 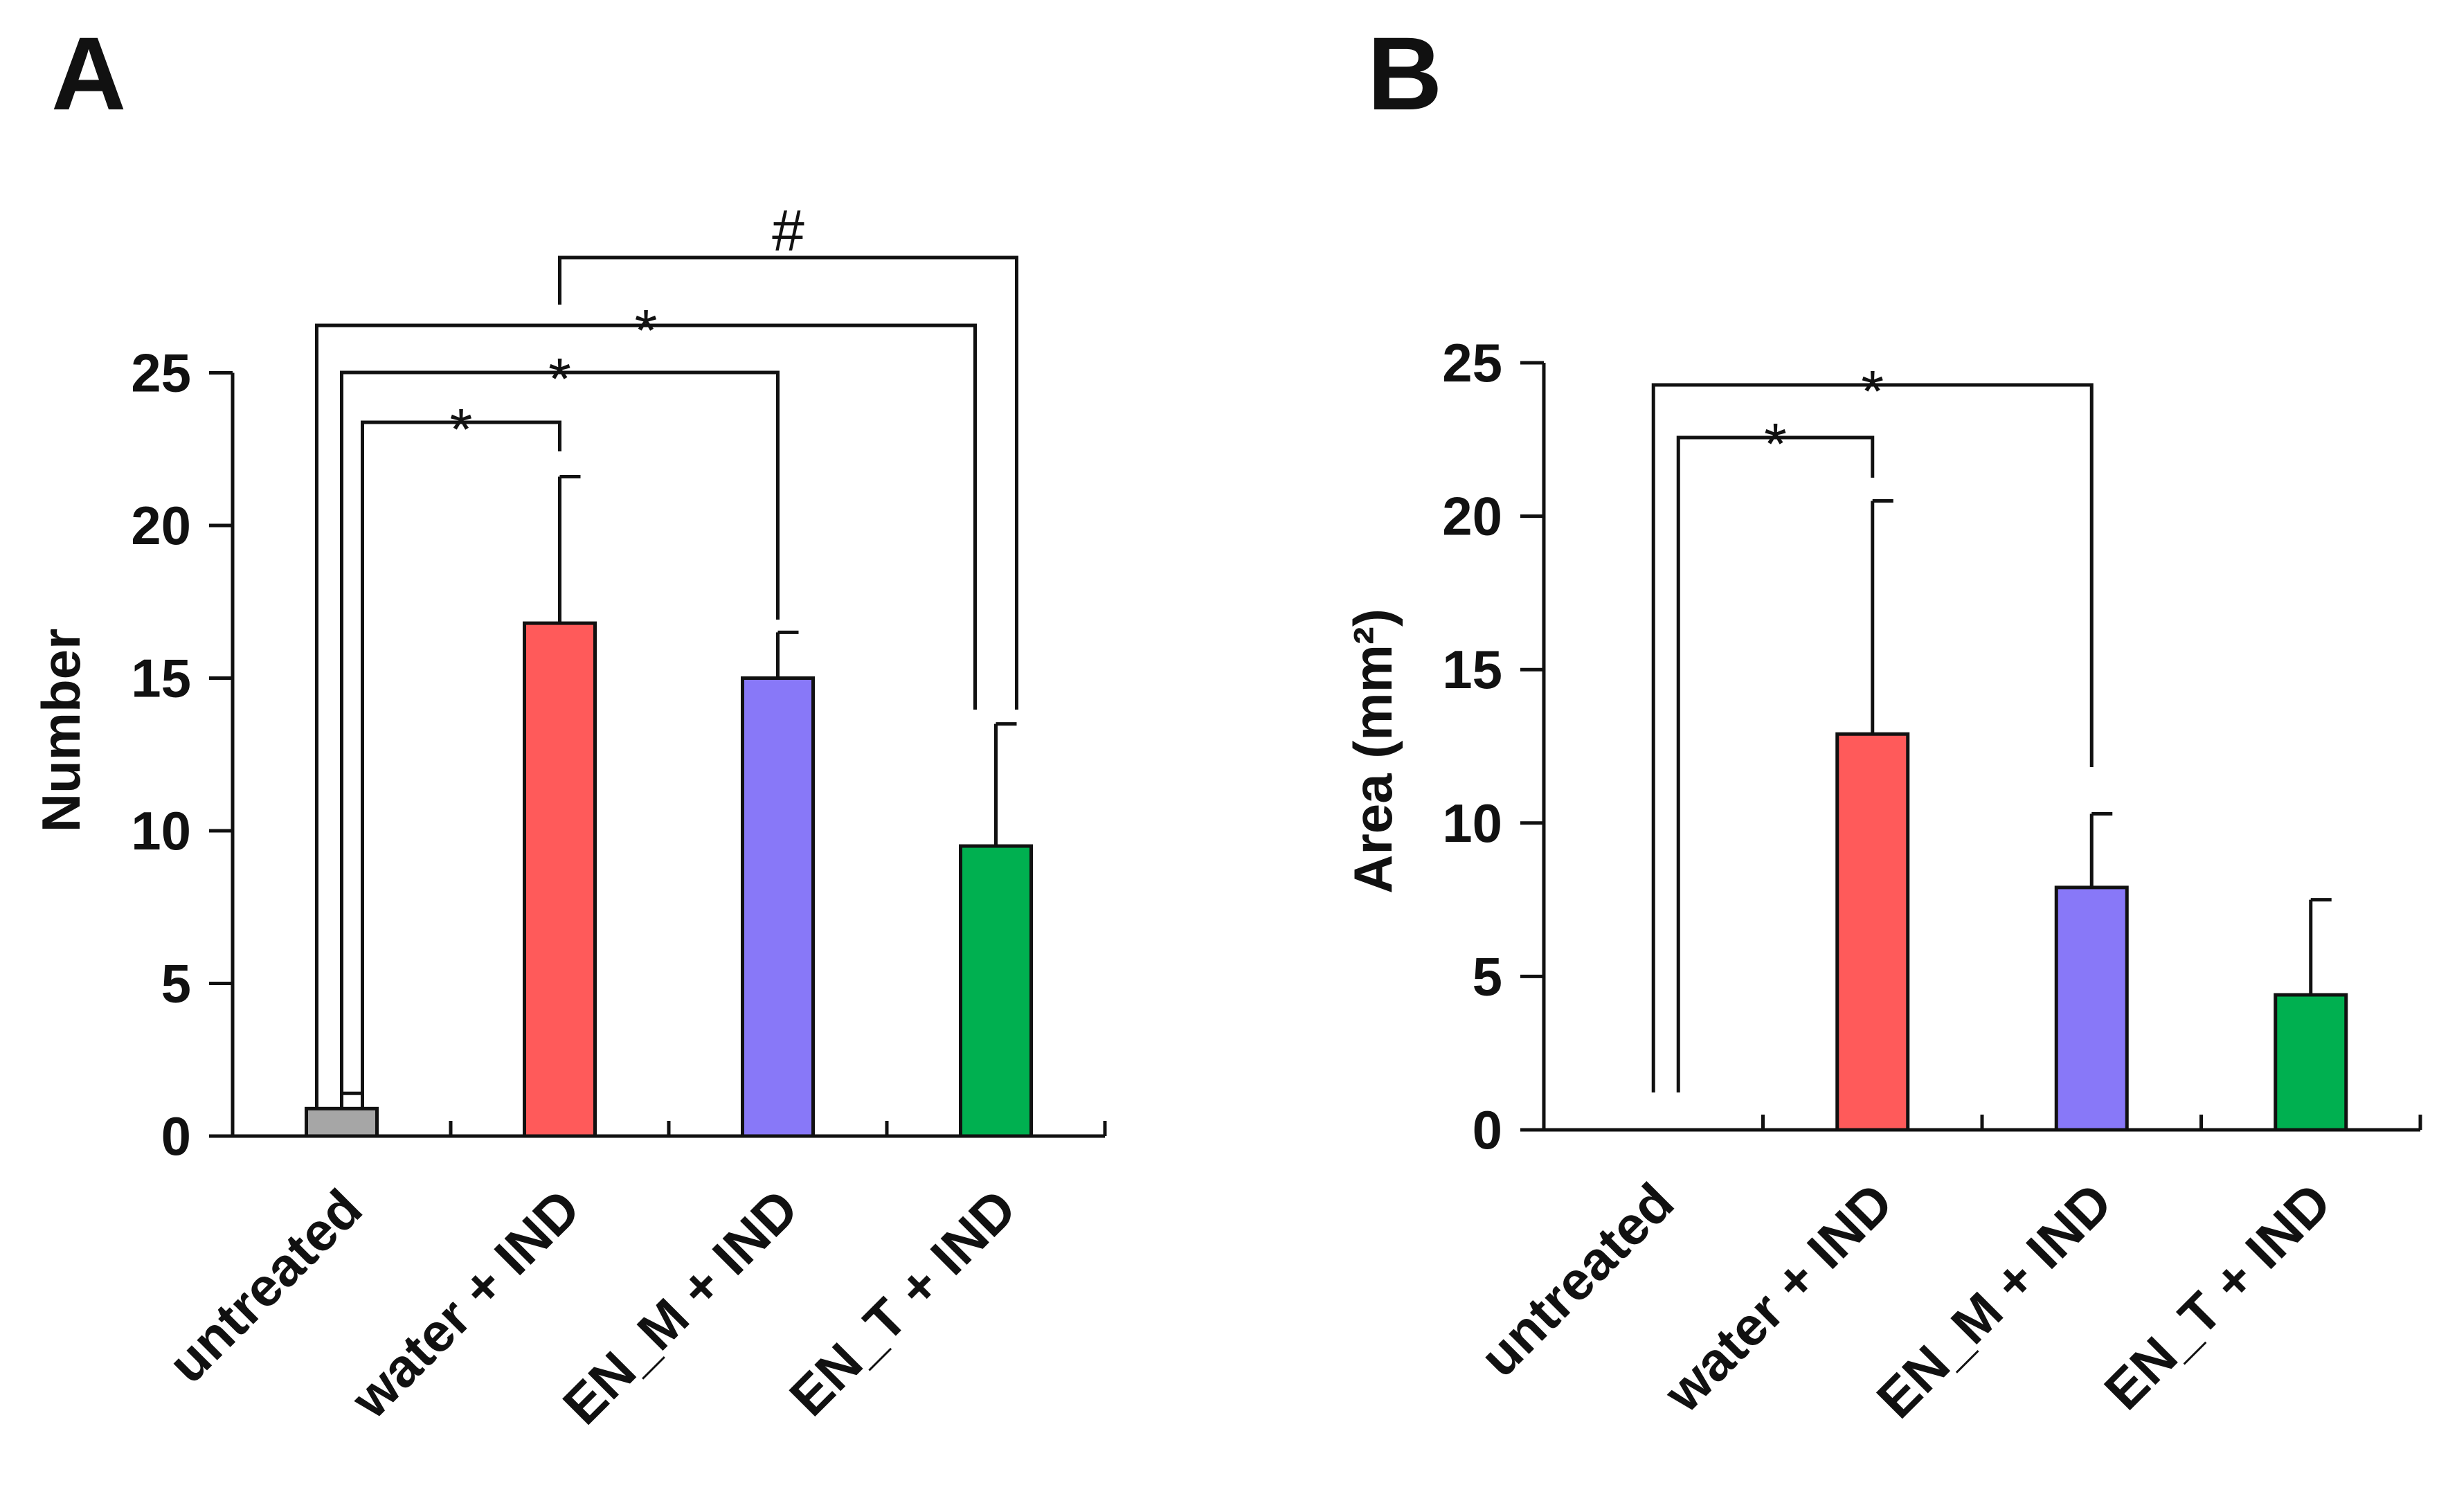 What do you see at coordinates (161, 678) in the screenshot?
I see `panel-a-y-tick-label: 15` at bounding box center [161, 678].